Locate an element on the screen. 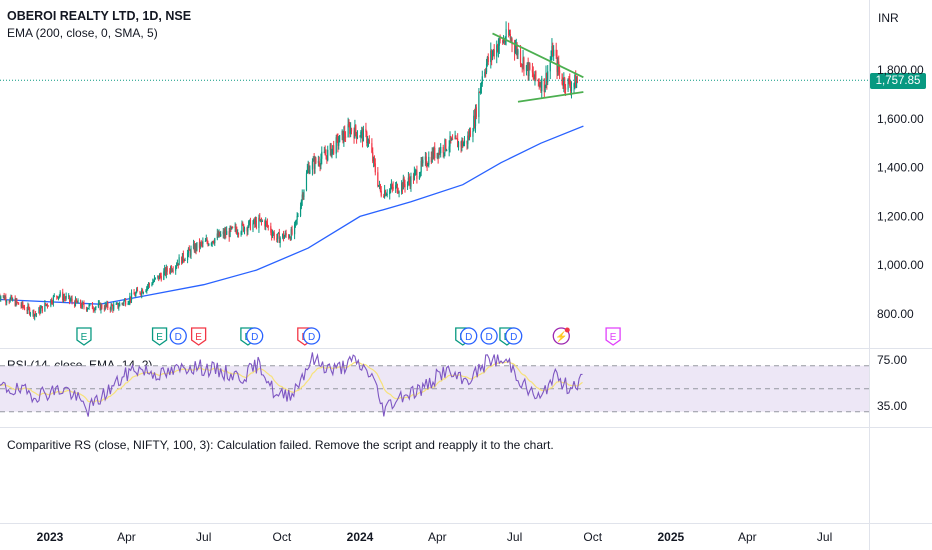  dividend-icon-12: D is located at coordinates (514, 336).